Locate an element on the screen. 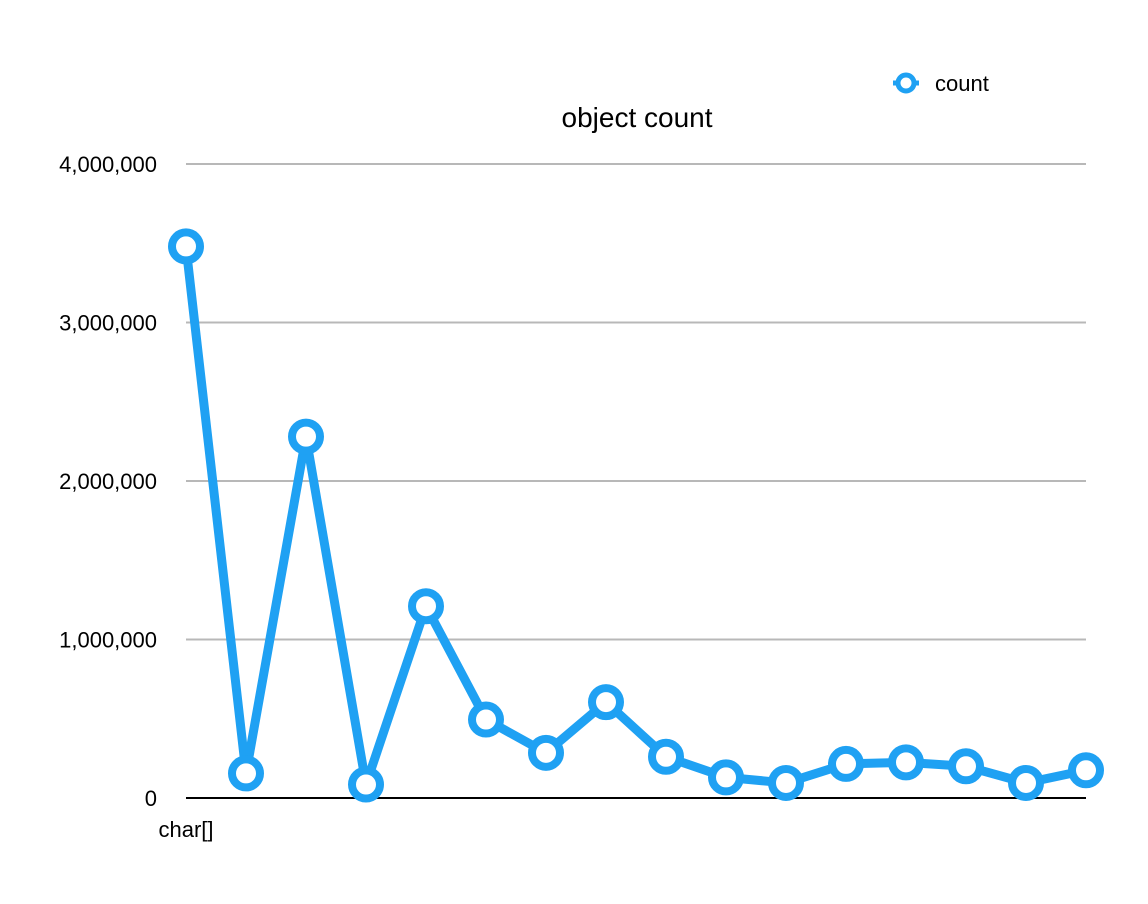 The width and height of the screenshot is (1148, 904). x-axis-tick-labels: char[] is located at coordinates (185, 829).